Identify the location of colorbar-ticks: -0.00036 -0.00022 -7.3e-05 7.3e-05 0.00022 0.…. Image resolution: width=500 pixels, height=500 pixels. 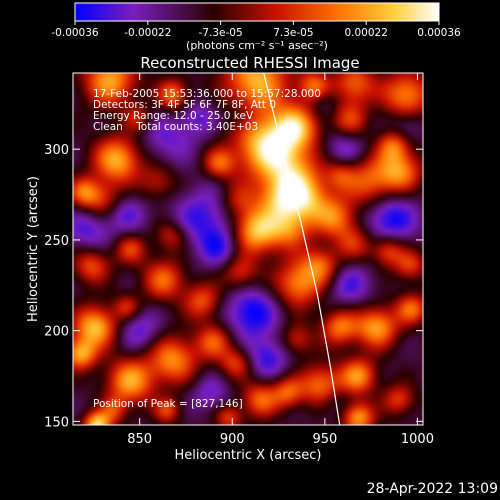
(256, 30).